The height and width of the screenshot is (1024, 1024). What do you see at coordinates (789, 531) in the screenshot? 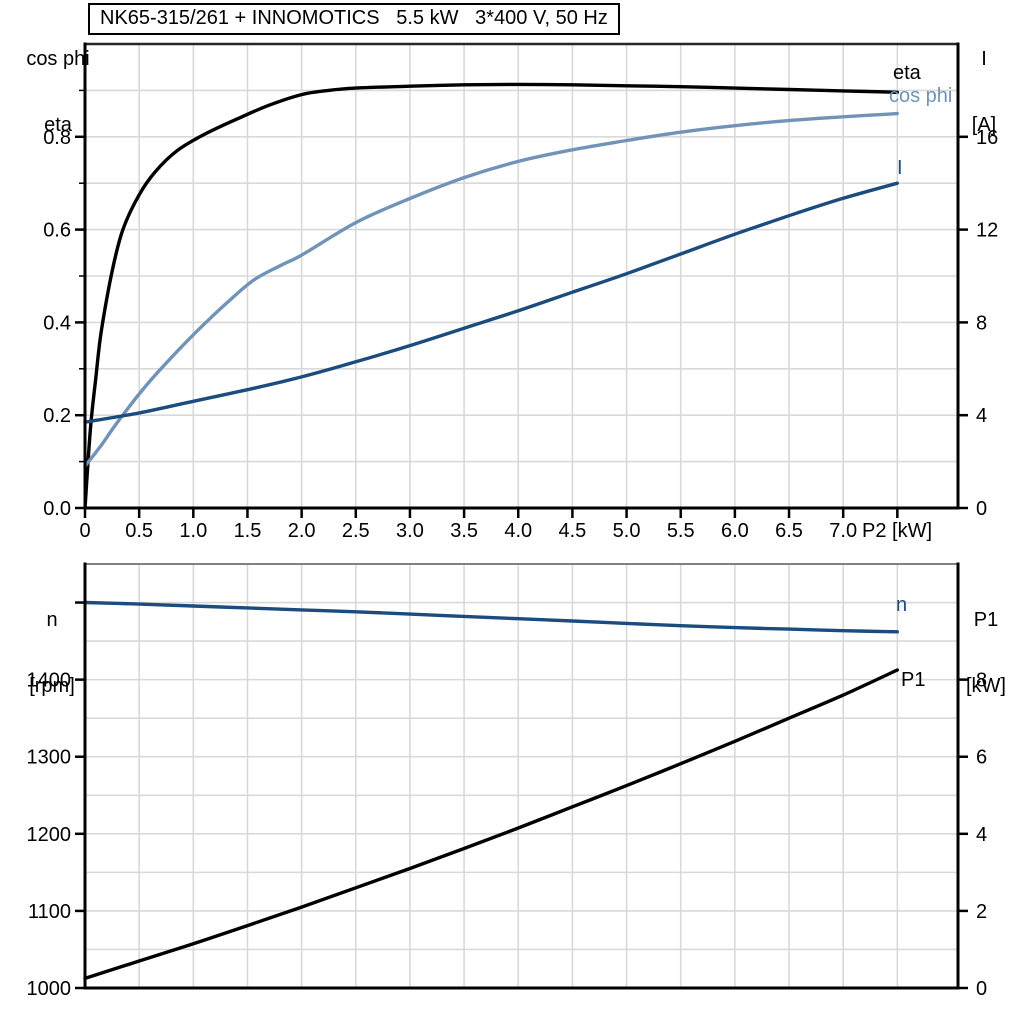
I see `x-tick-label: 6.5` at bounding box center [789, 531].